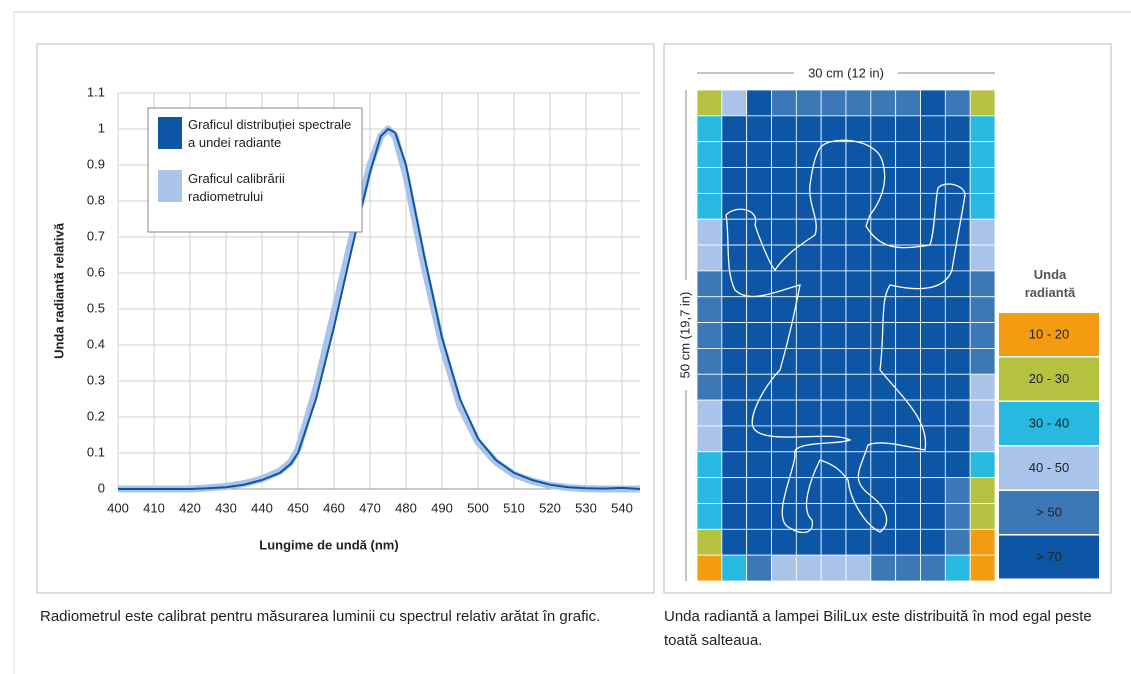 Image resolution: width=1131 pixels, height=674 pixels. I want to click on y-tick-label: 0.2, so click(96, 415).